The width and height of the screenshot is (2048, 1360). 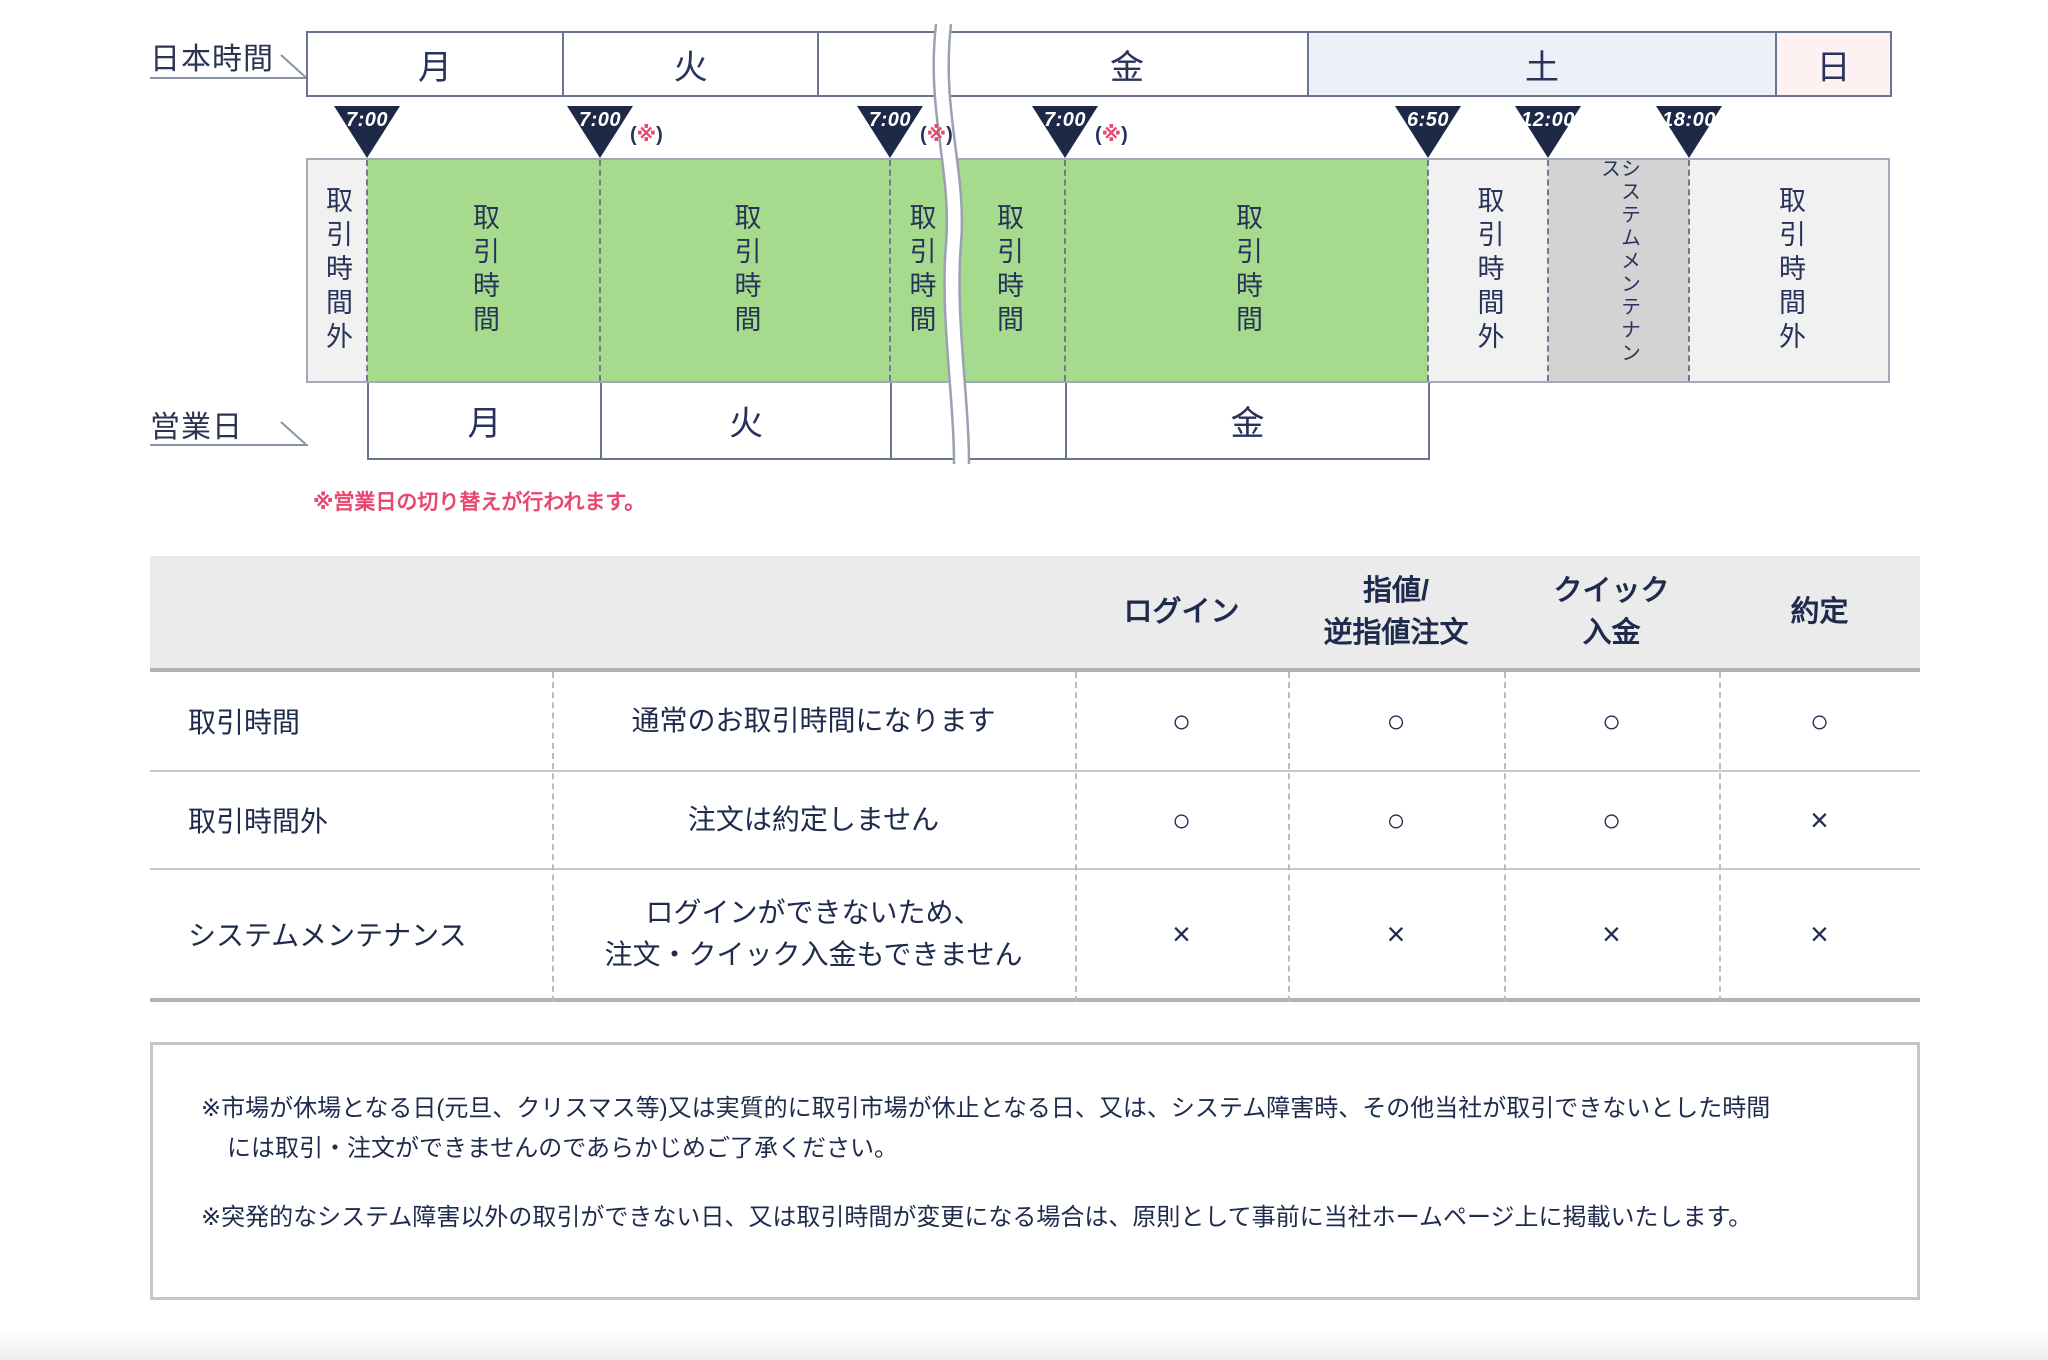 What do you see at coordinates (1689, 120) in the screenshot?
I see `marker-time: 18:00` at bounding box center [1689, 120].